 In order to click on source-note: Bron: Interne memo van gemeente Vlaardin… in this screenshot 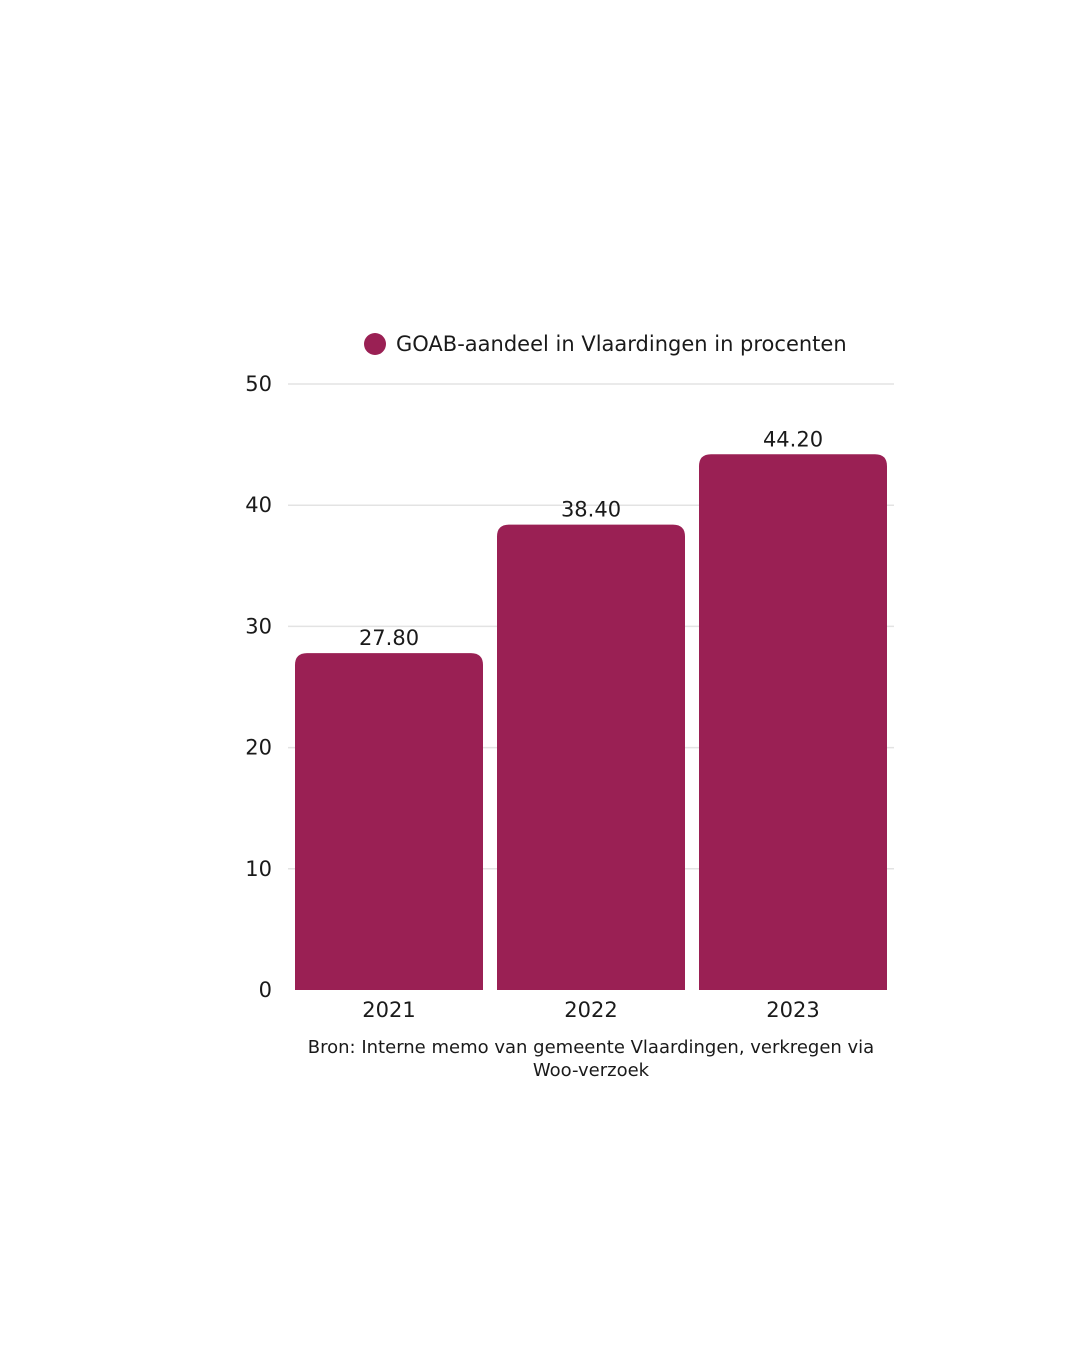, I will do `click(591, 1059)`.